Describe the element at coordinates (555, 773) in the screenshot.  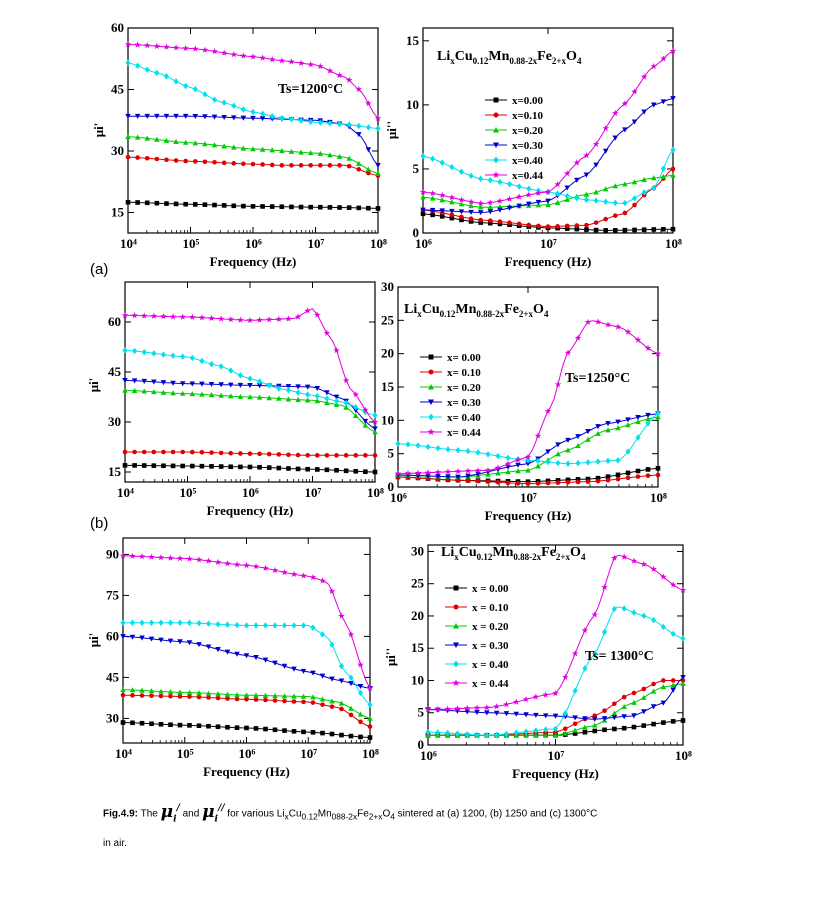
I see `x-axis-label: Frequency (Hz)` at that location.